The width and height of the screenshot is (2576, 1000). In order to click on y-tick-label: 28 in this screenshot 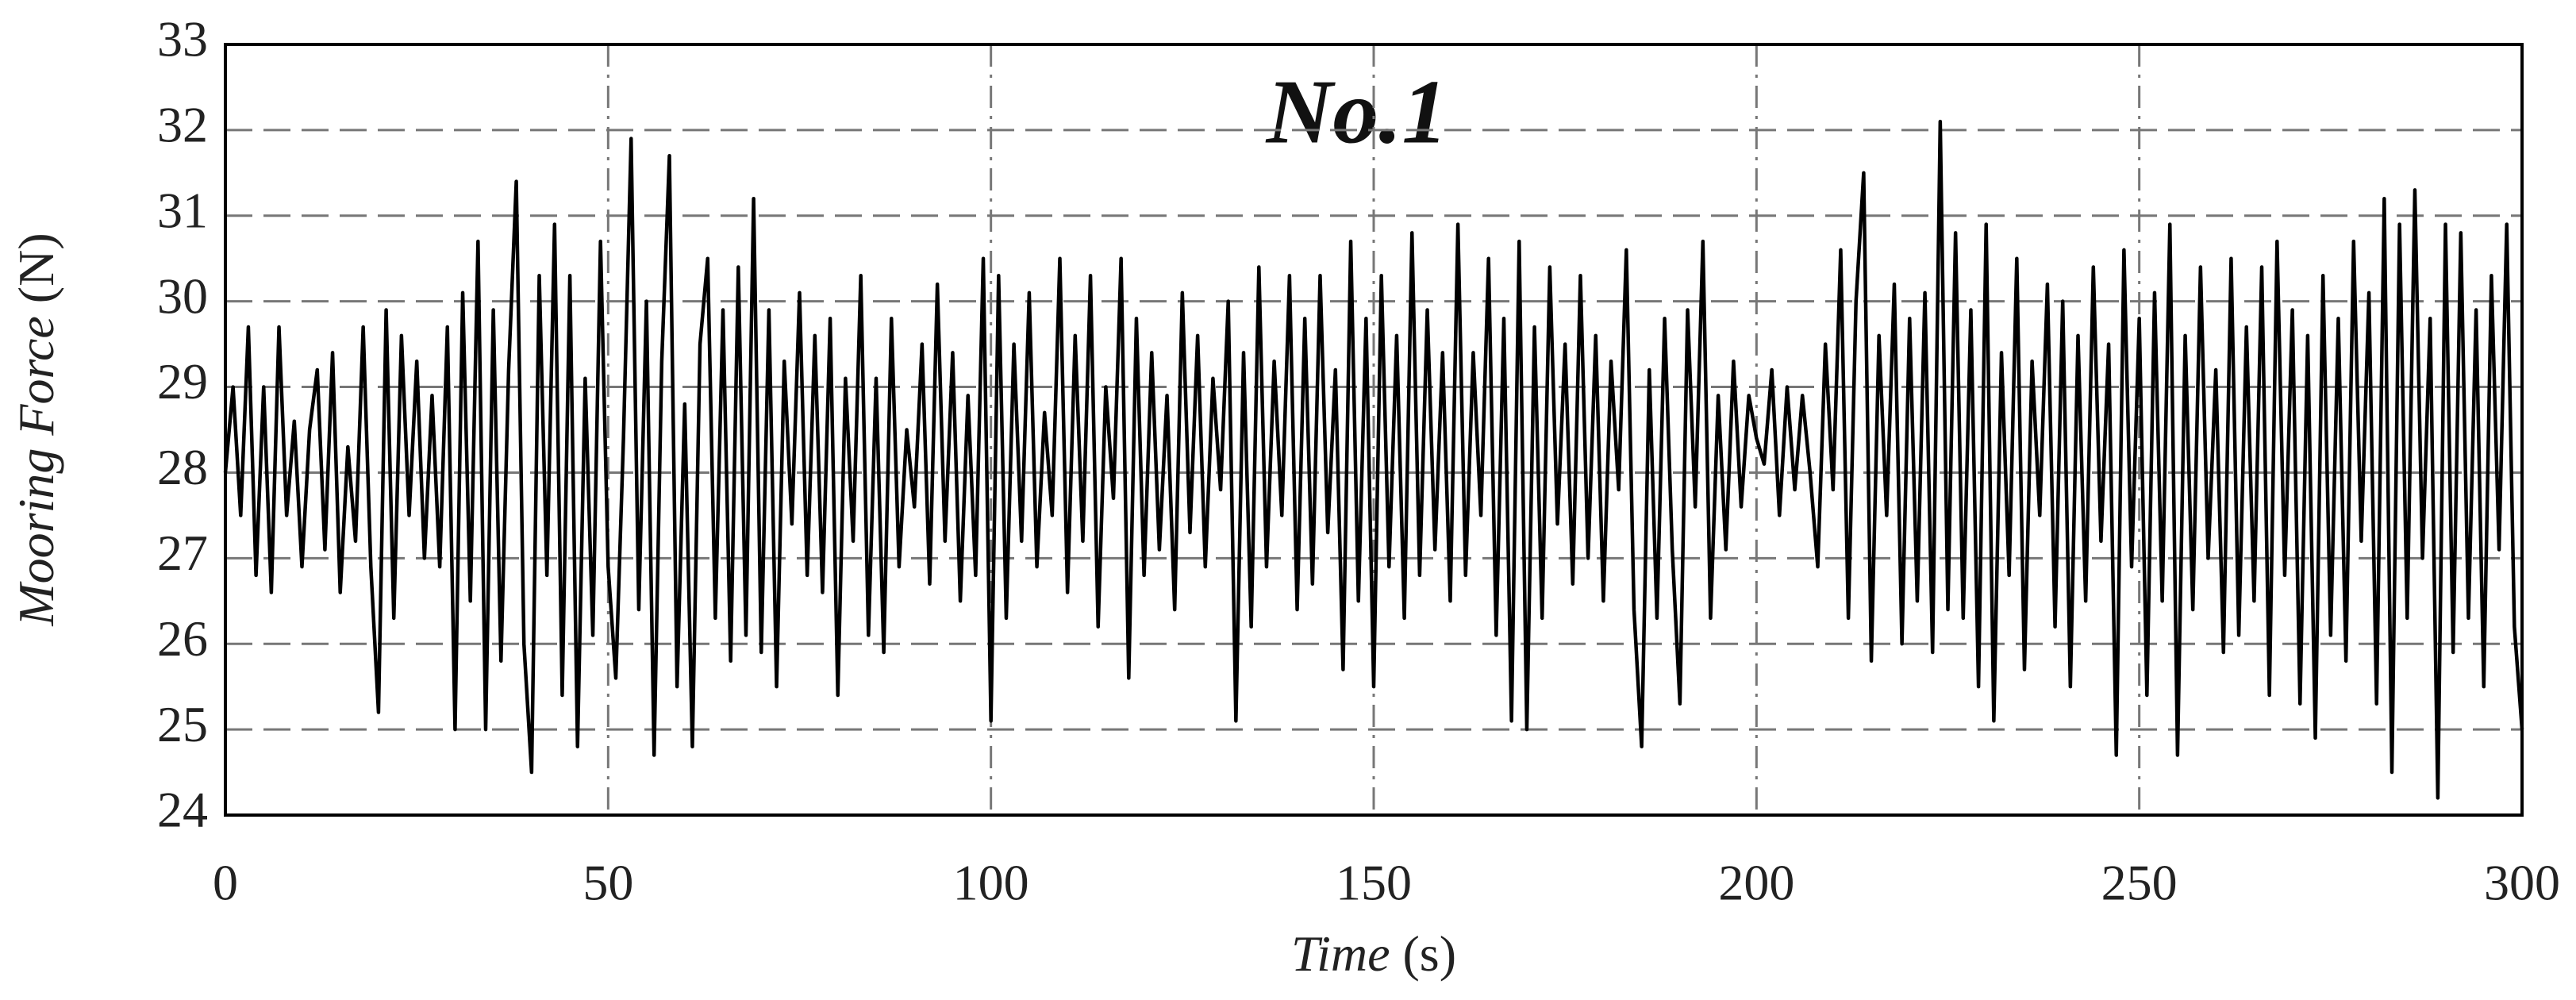, I will do `click(182, 467)`.